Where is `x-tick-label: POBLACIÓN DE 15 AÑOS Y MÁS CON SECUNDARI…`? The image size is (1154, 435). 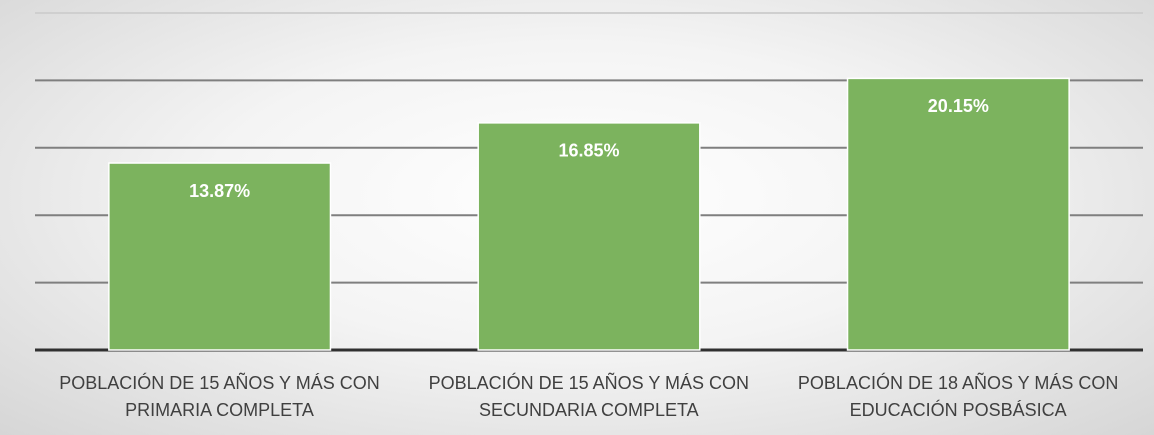 x-tick-label: POBLACIÓN DE 15 AÑOS Y MÁS CON SECUNDARI… is located at coordinates (589, 396).